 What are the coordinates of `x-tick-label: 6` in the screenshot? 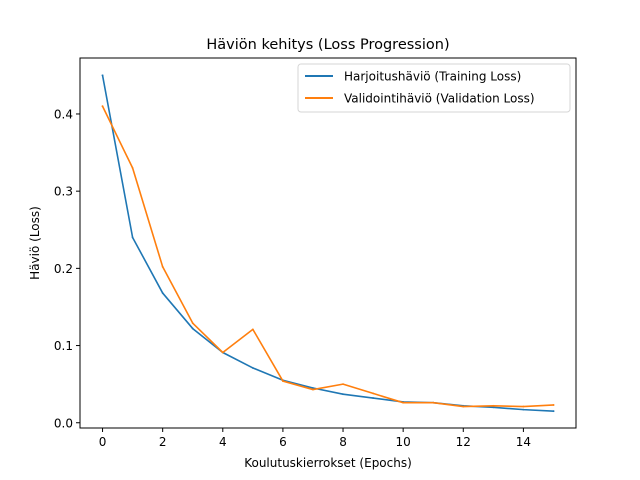 It's located at (283, 442).